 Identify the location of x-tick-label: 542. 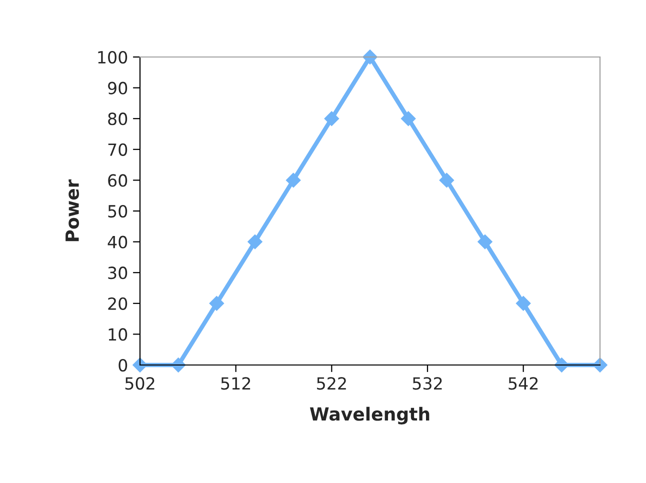
(523, 383).